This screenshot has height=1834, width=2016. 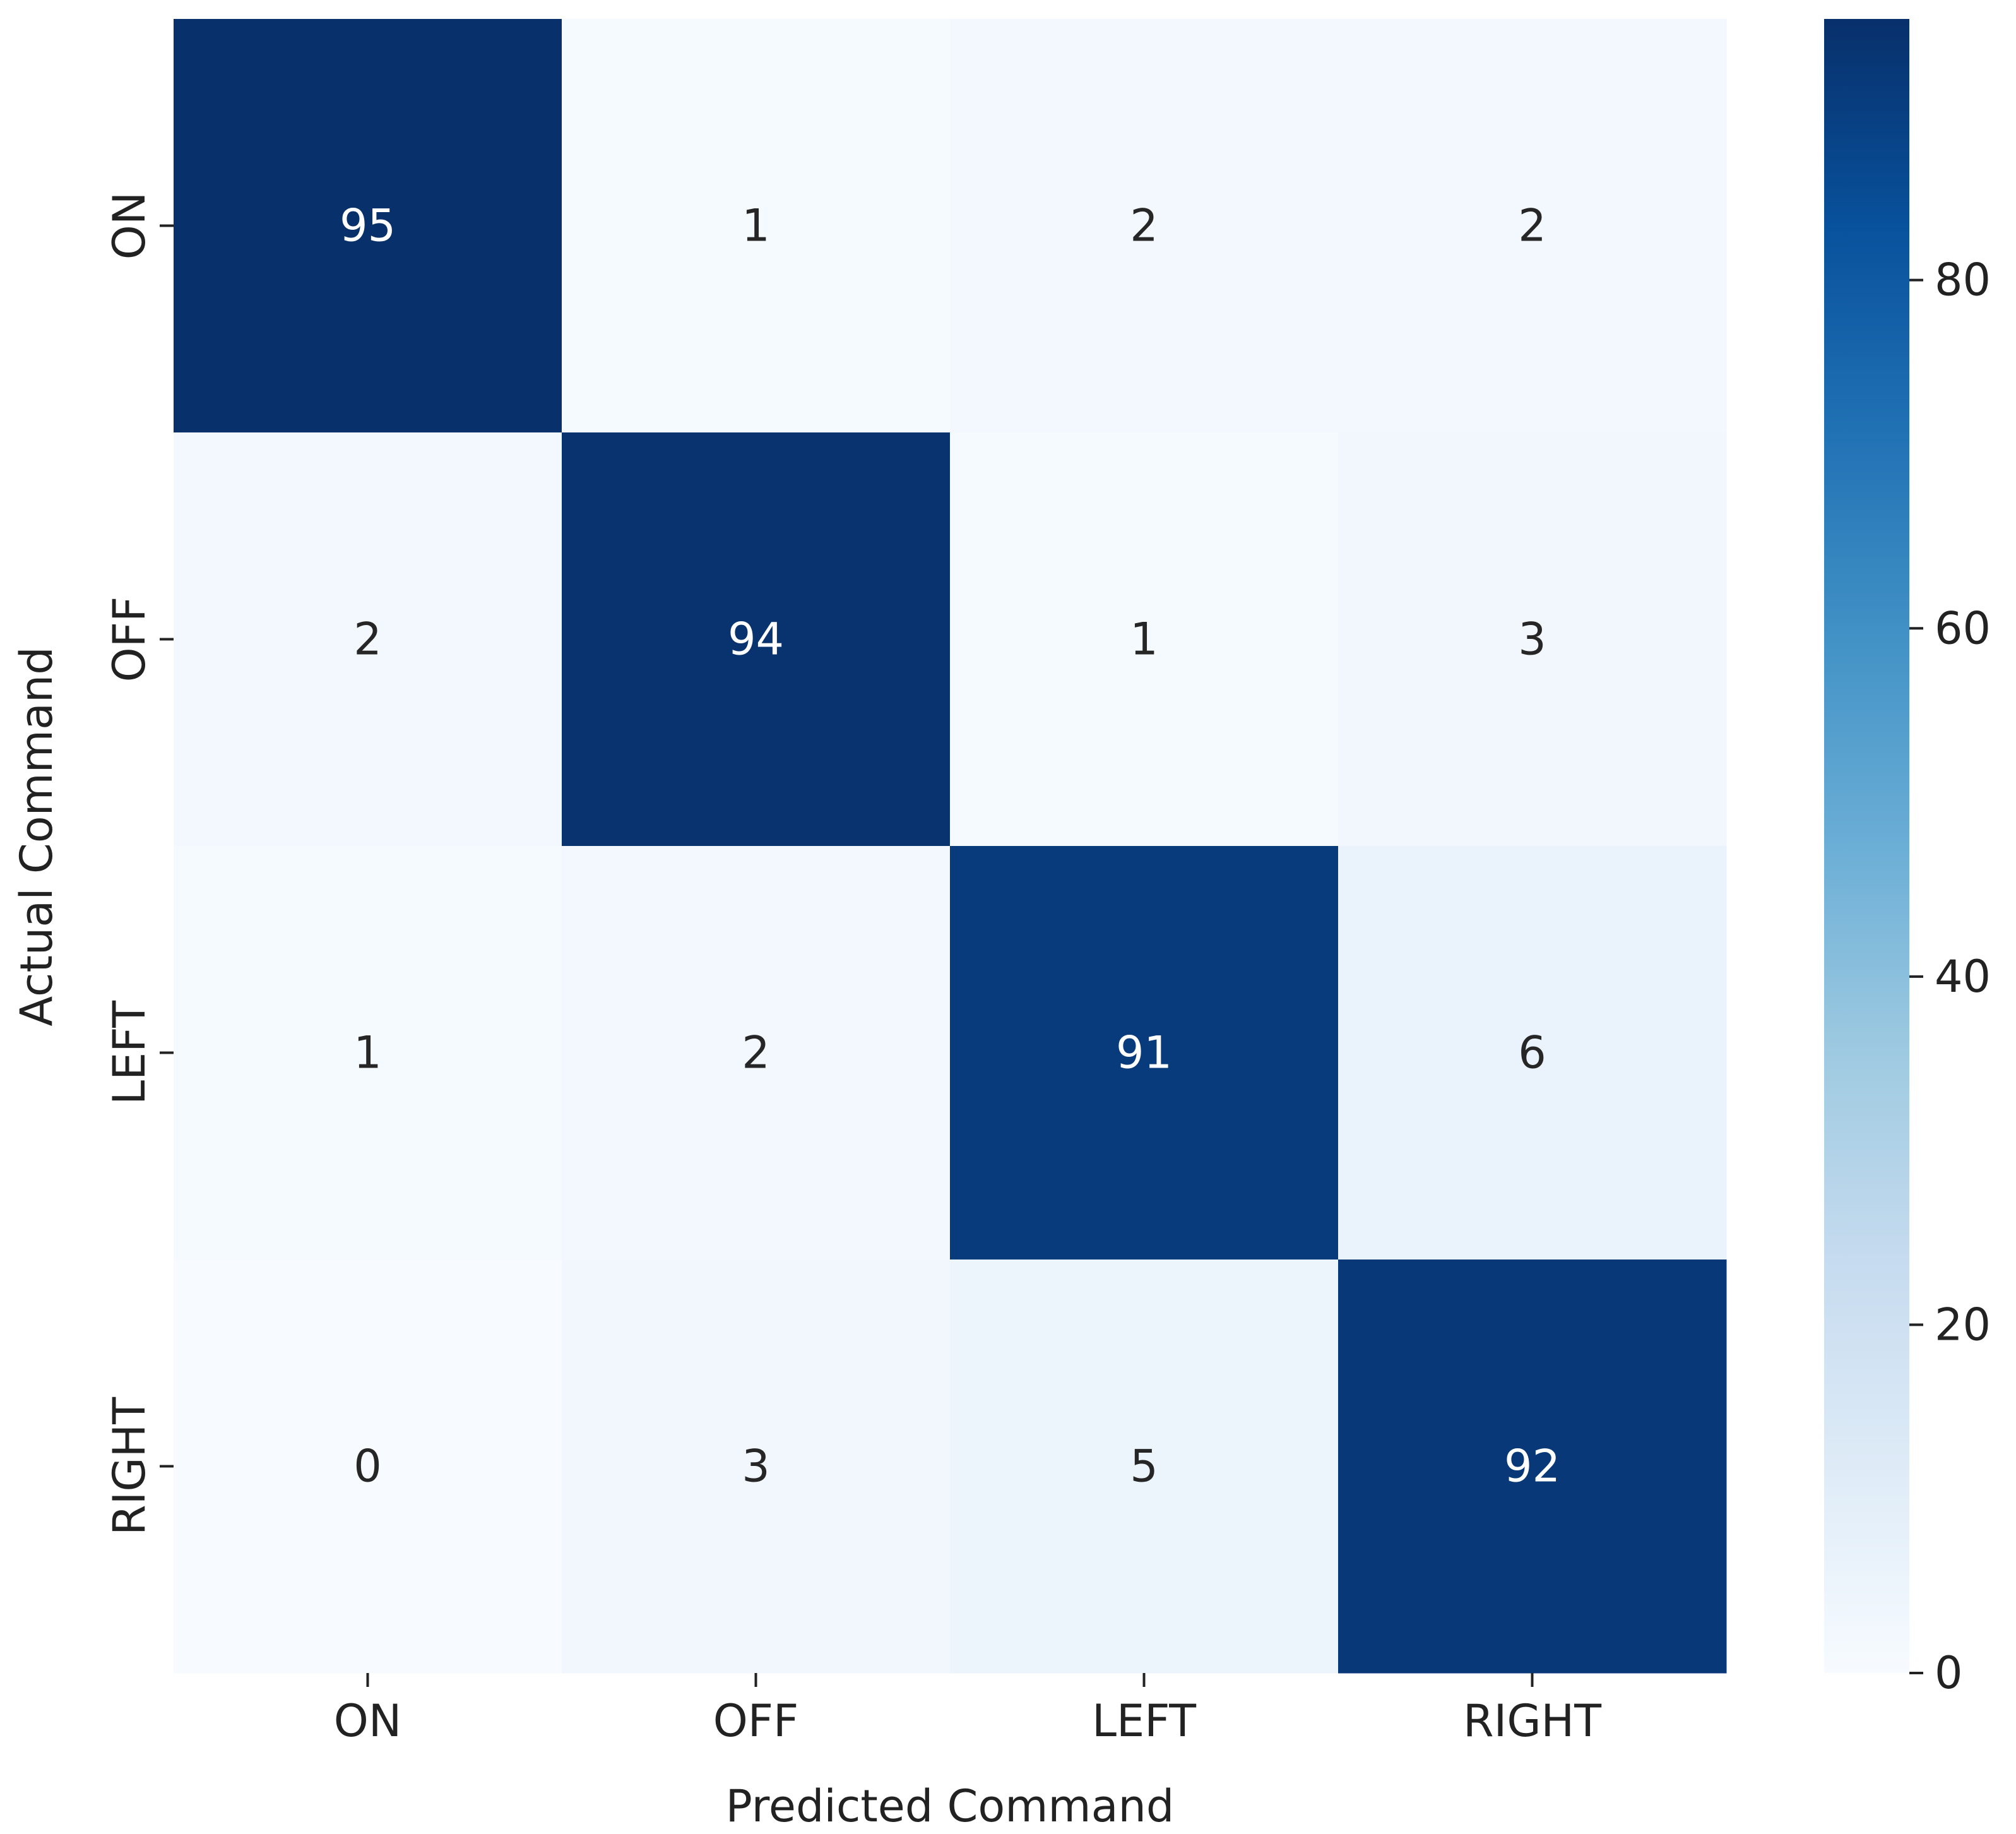 I want to click on heatmap-cell-off-off, so click(x=756, y=639).